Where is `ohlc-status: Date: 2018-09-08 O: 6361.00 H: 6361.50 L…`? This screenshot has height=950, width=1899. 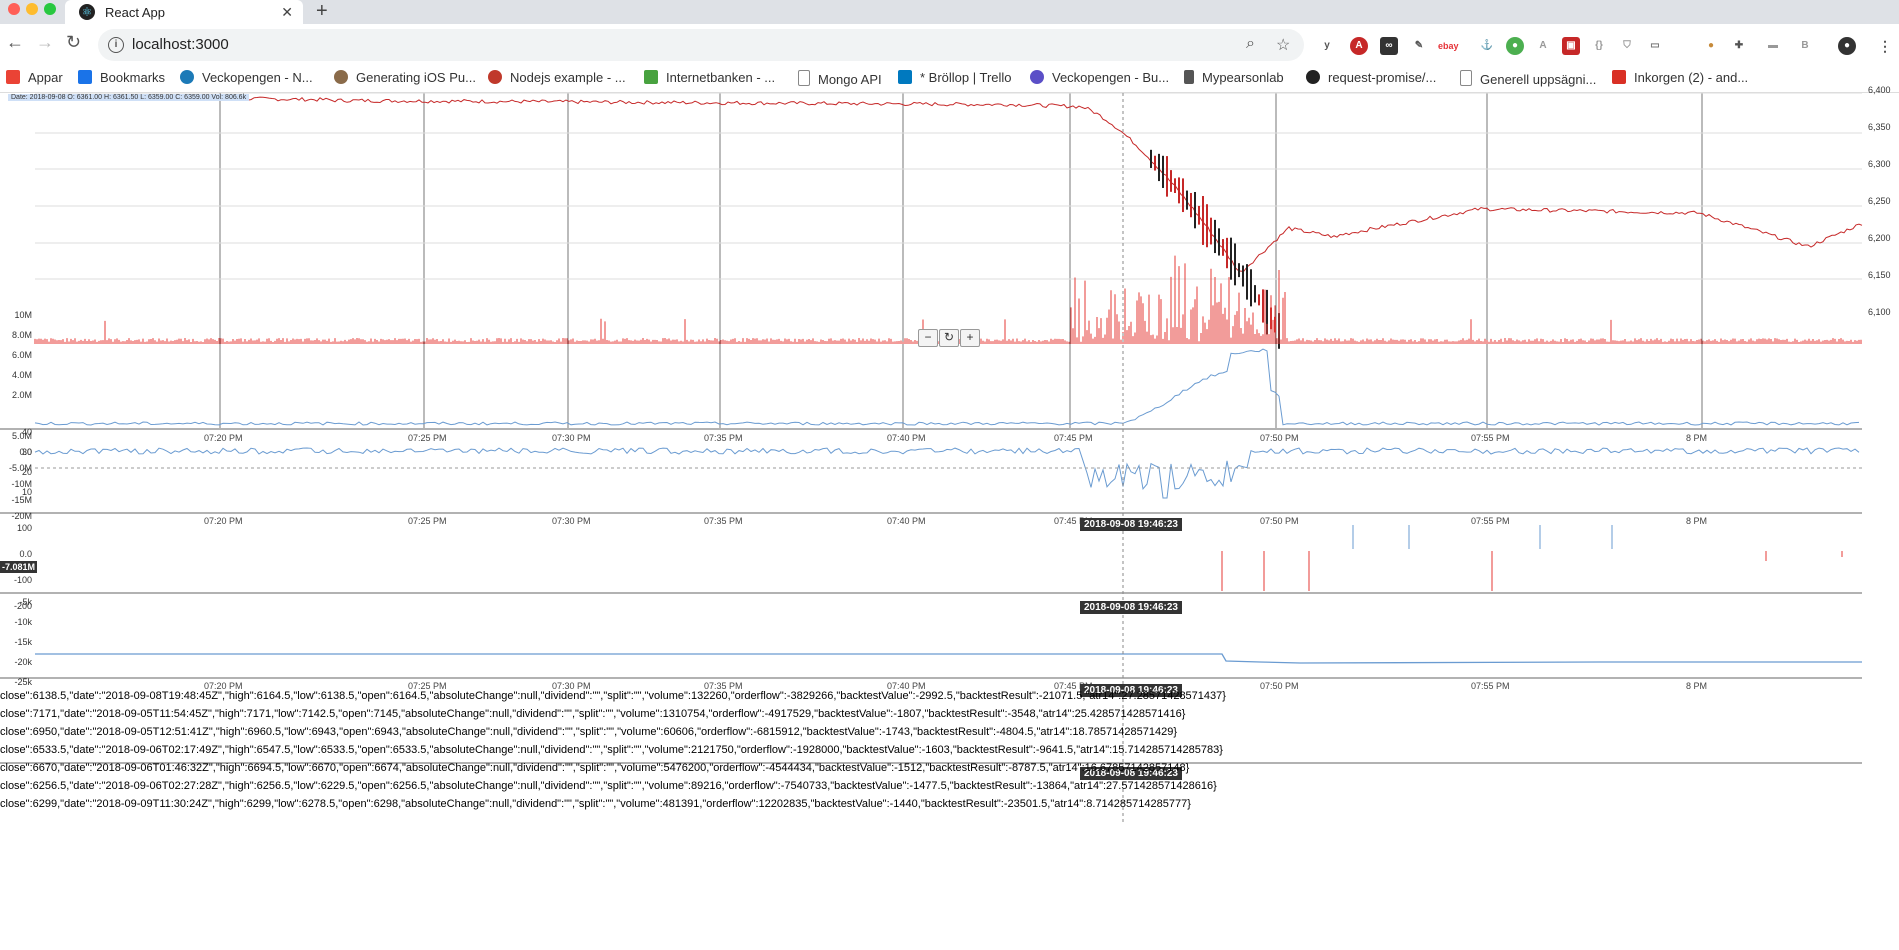
ohlc-status: Date: 2018-09-08 O: 6361.00 H: 6361.50 L… is located at coordinates (129, 97).